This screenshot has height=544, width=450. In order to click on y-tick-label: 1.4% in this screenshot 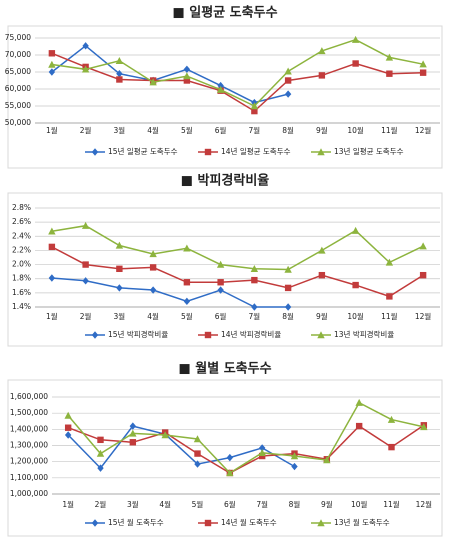, I will do `click(21, 306)`.